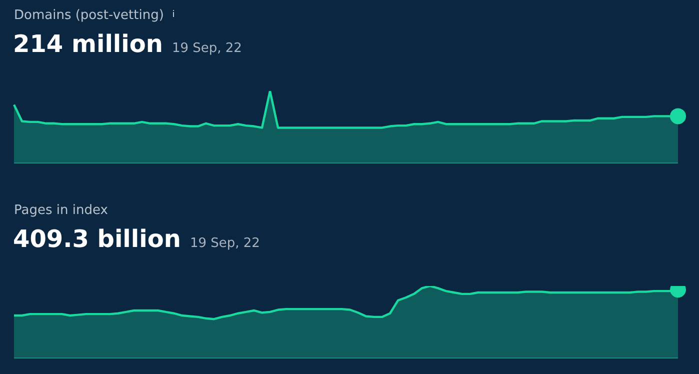 Image resolution: width=699 pixels, height=374 pixels. Describe the element at coordinates (97, 239) in the screenshot. I see `text: 409.3 billion` at that location.